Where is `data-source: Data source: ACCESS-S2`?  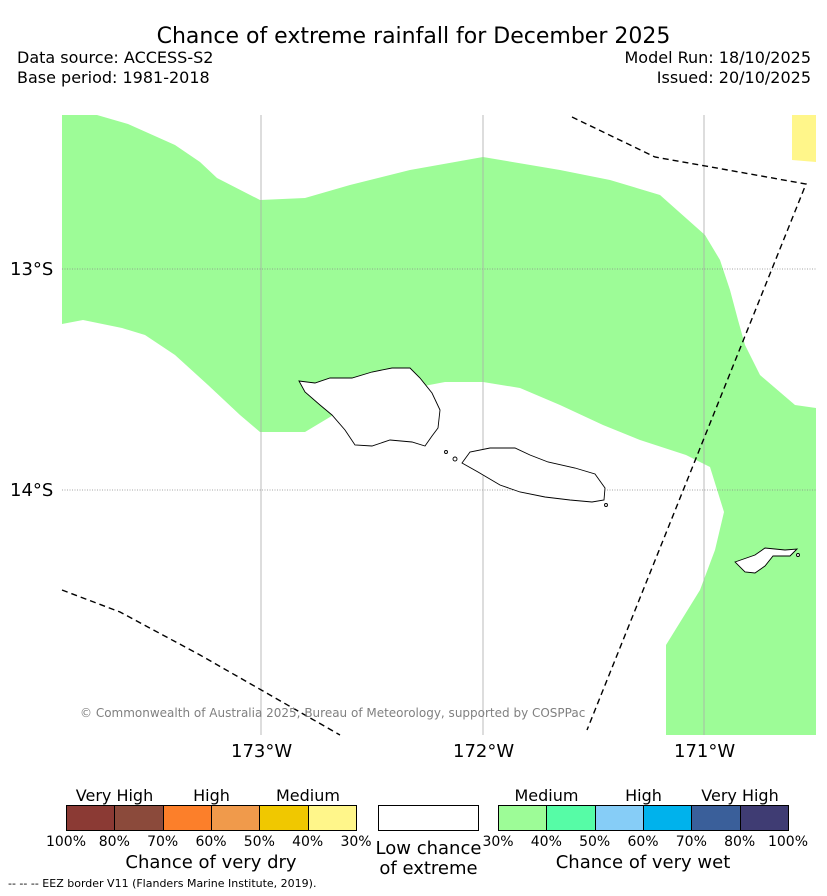
data-source: Data source: ACCESS-S2 is located at coordinates (115, 57).